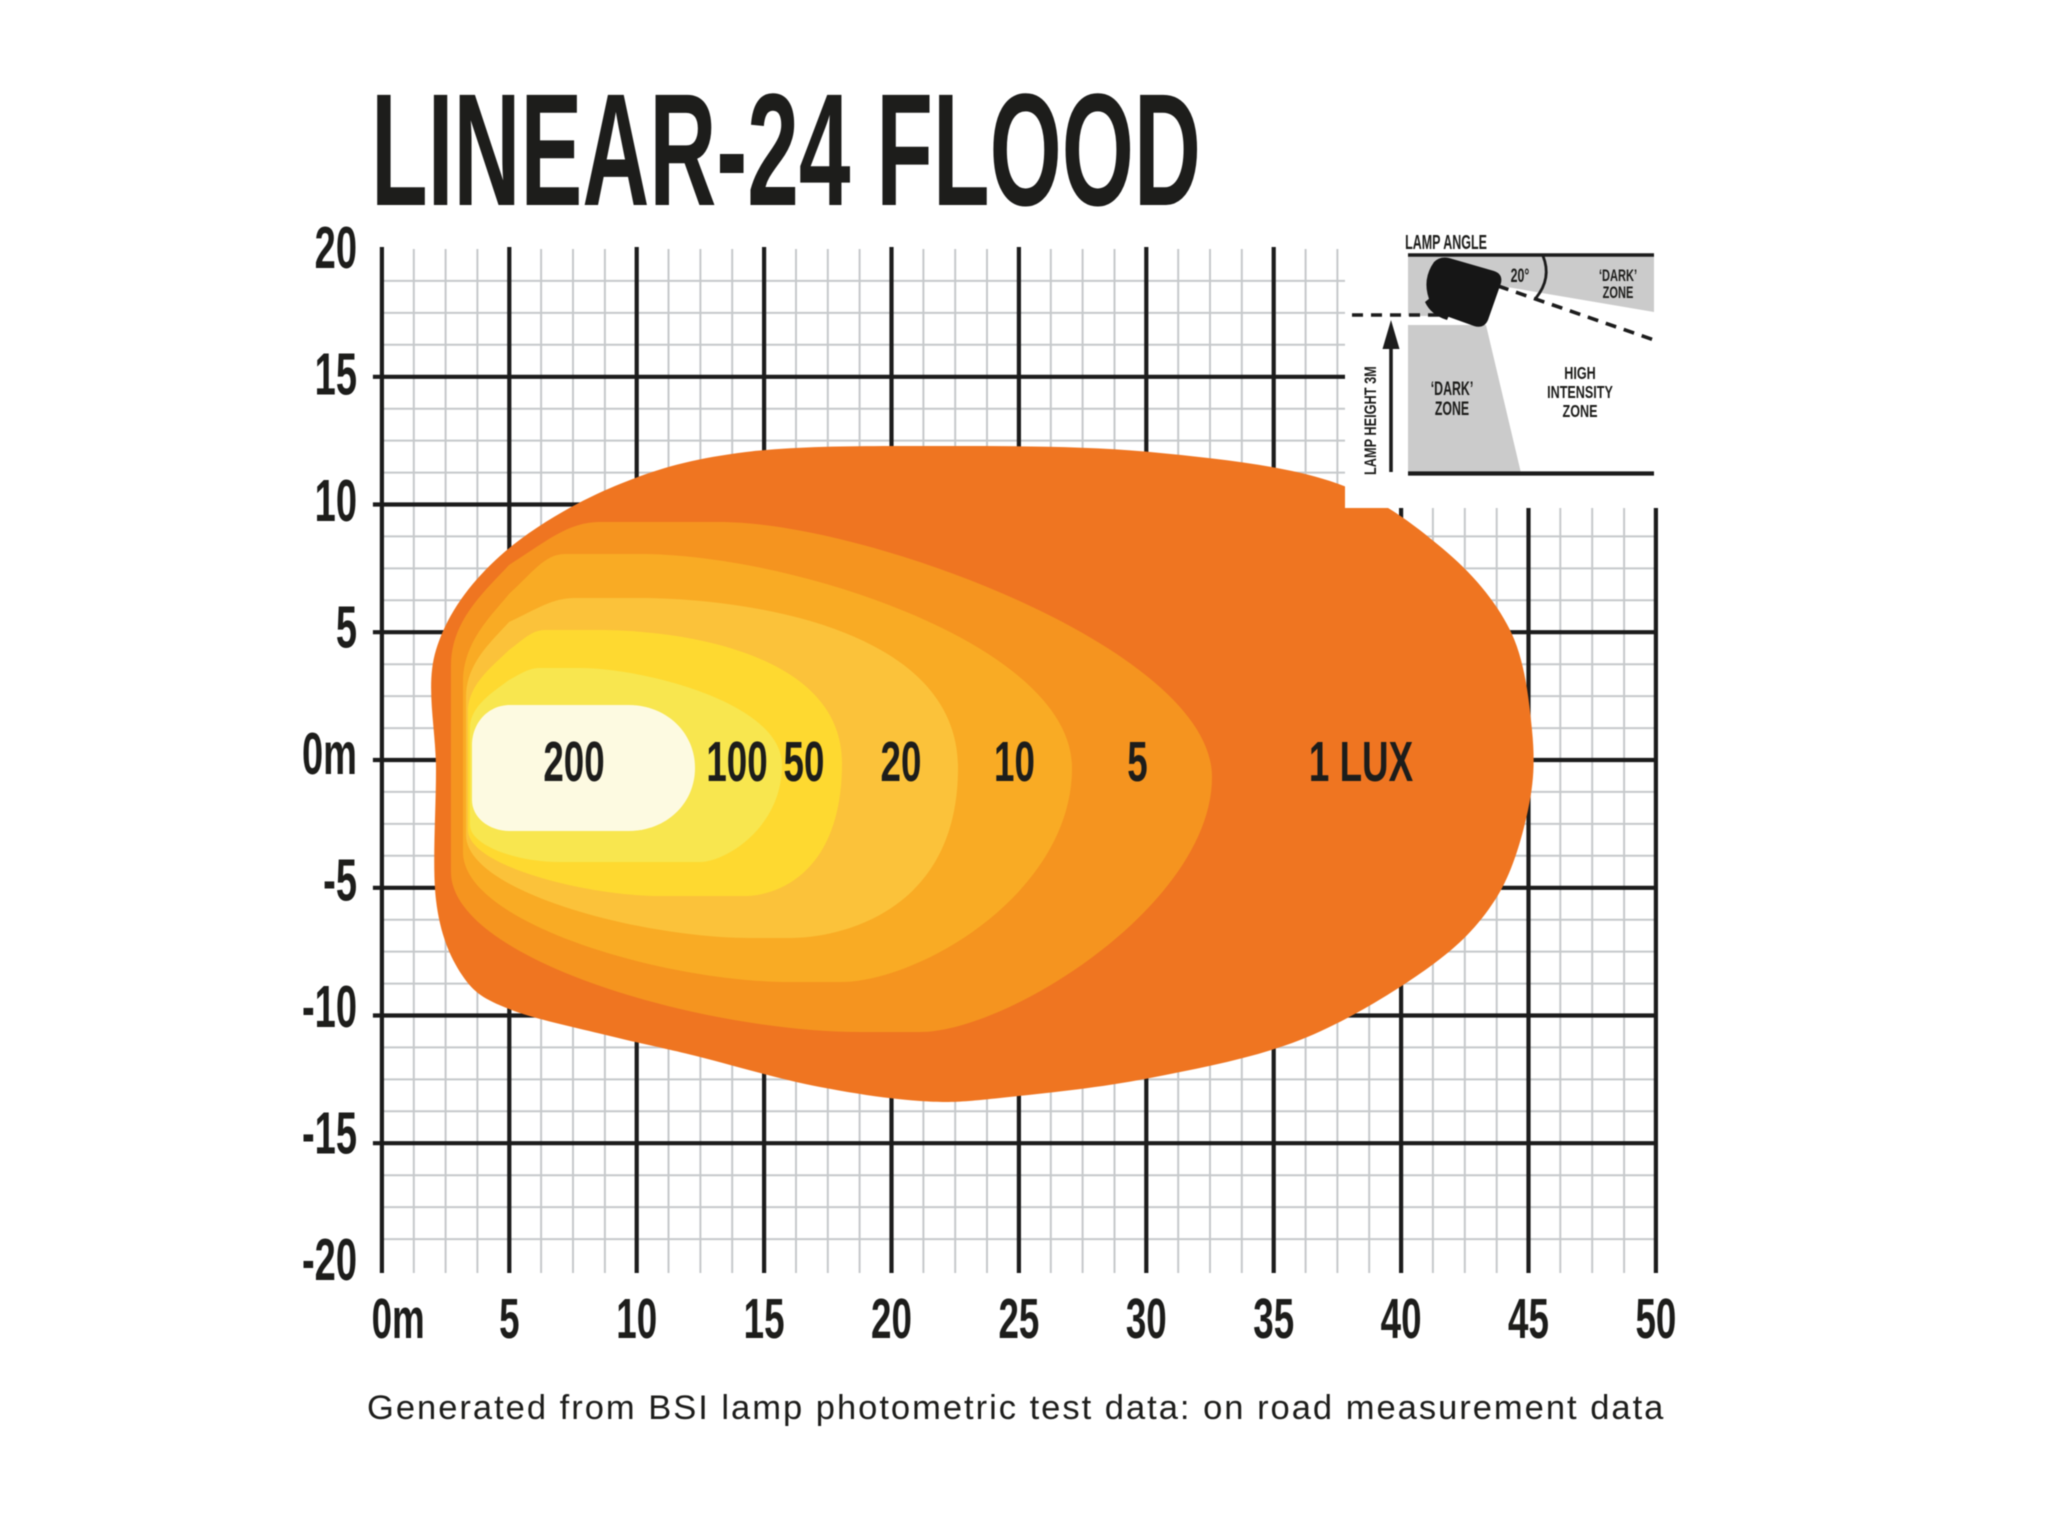 The width and height of the screenshot is (2048, 1536). What do you see at coordinates (736, 762) in the screenshot?
I see `svg-text: 100` at bounding box center [736, 762].